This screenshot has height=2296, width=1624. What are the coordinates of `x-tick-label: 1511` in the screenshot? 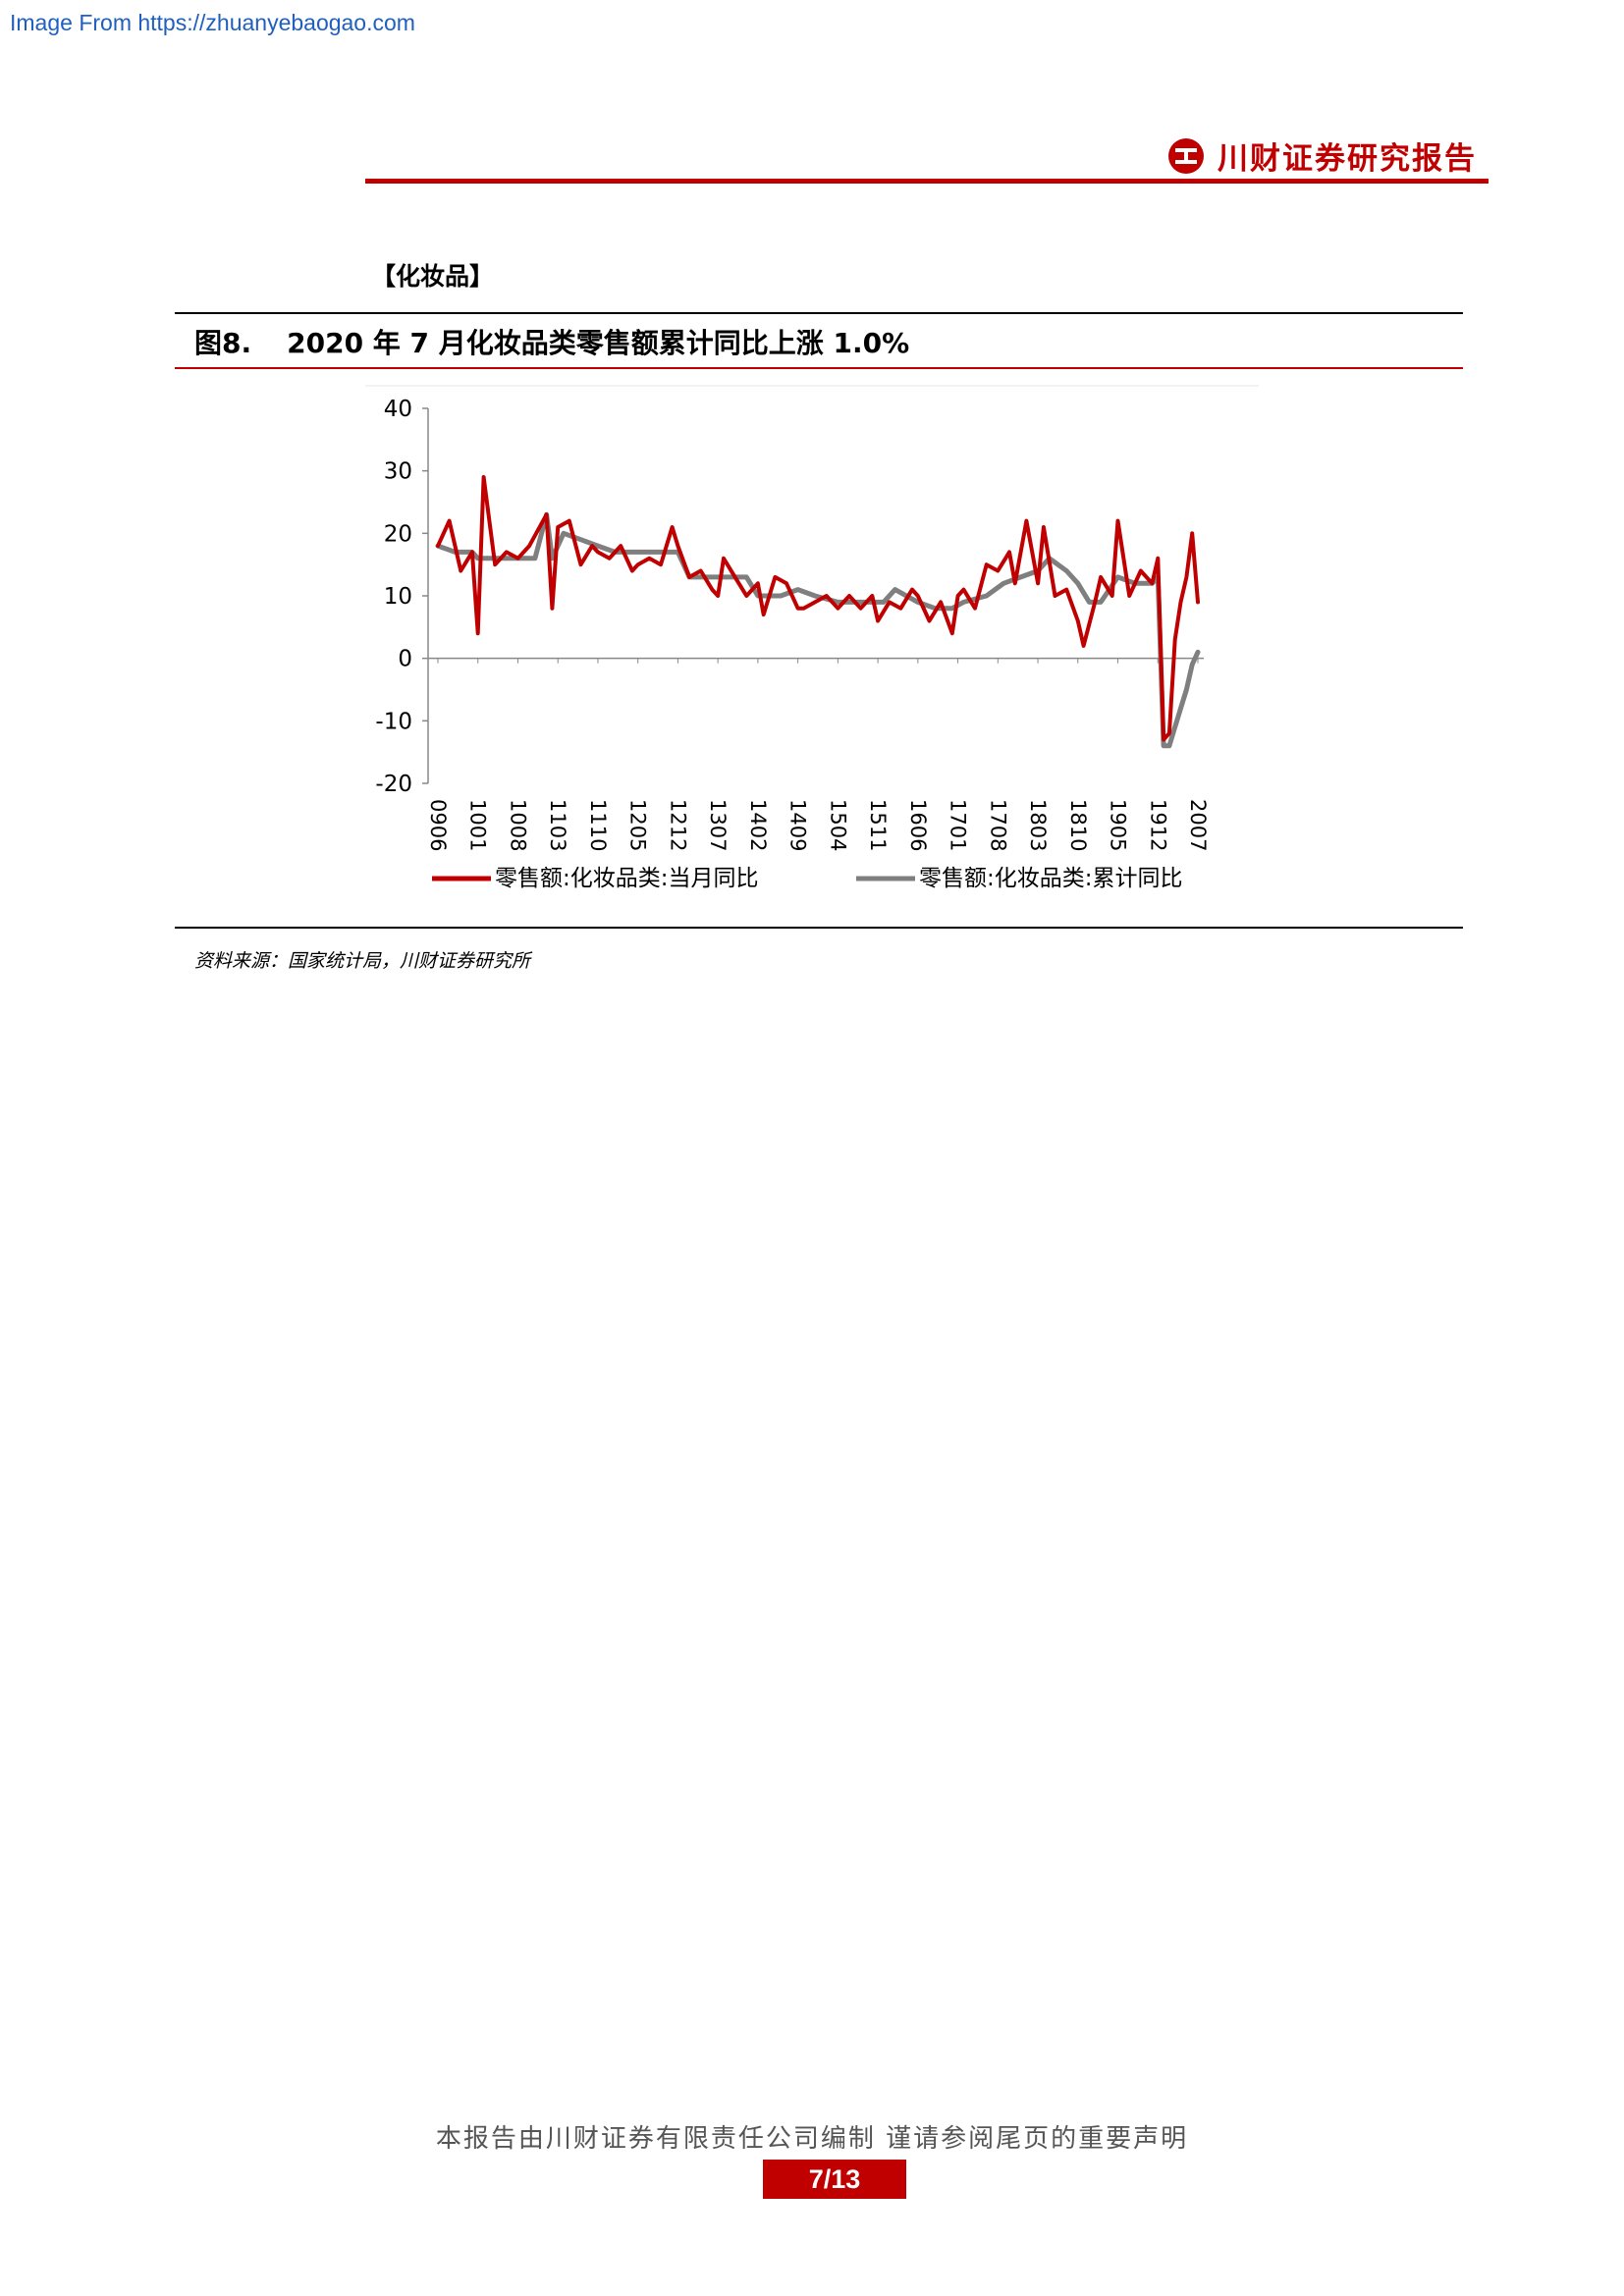 It's located at (878, 825).